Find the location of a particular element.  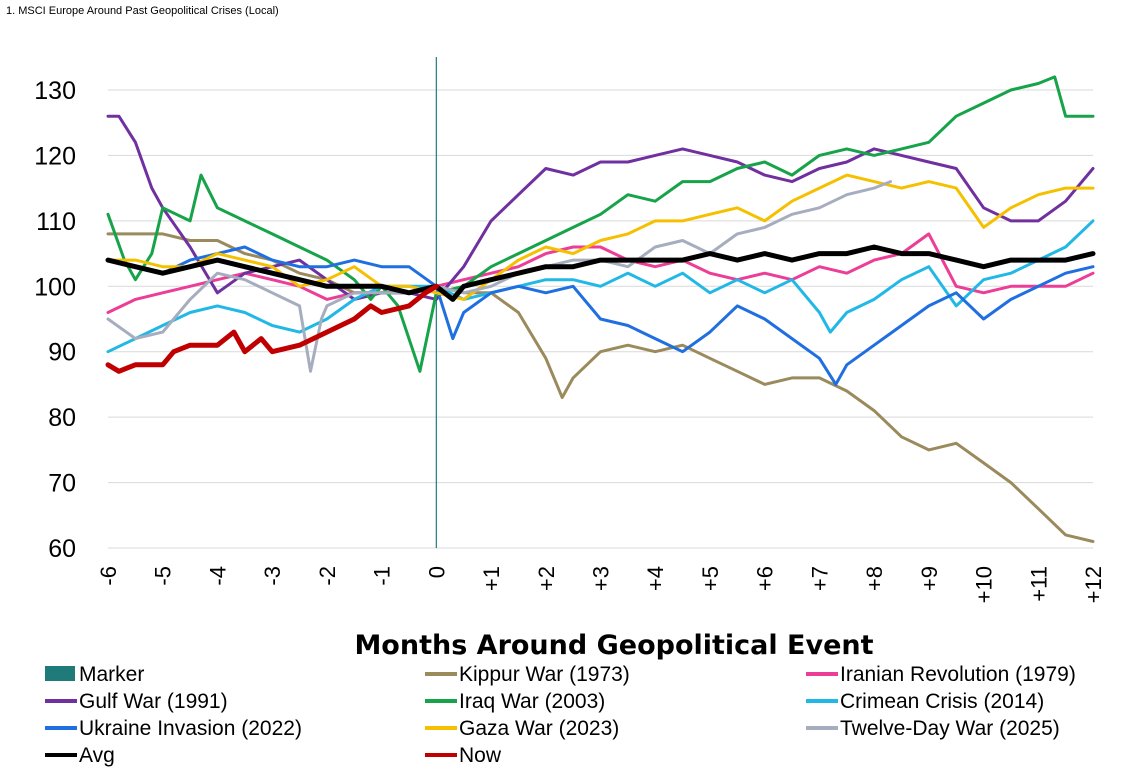

x-tick-label: 0 is located at coordinates (436, 572).